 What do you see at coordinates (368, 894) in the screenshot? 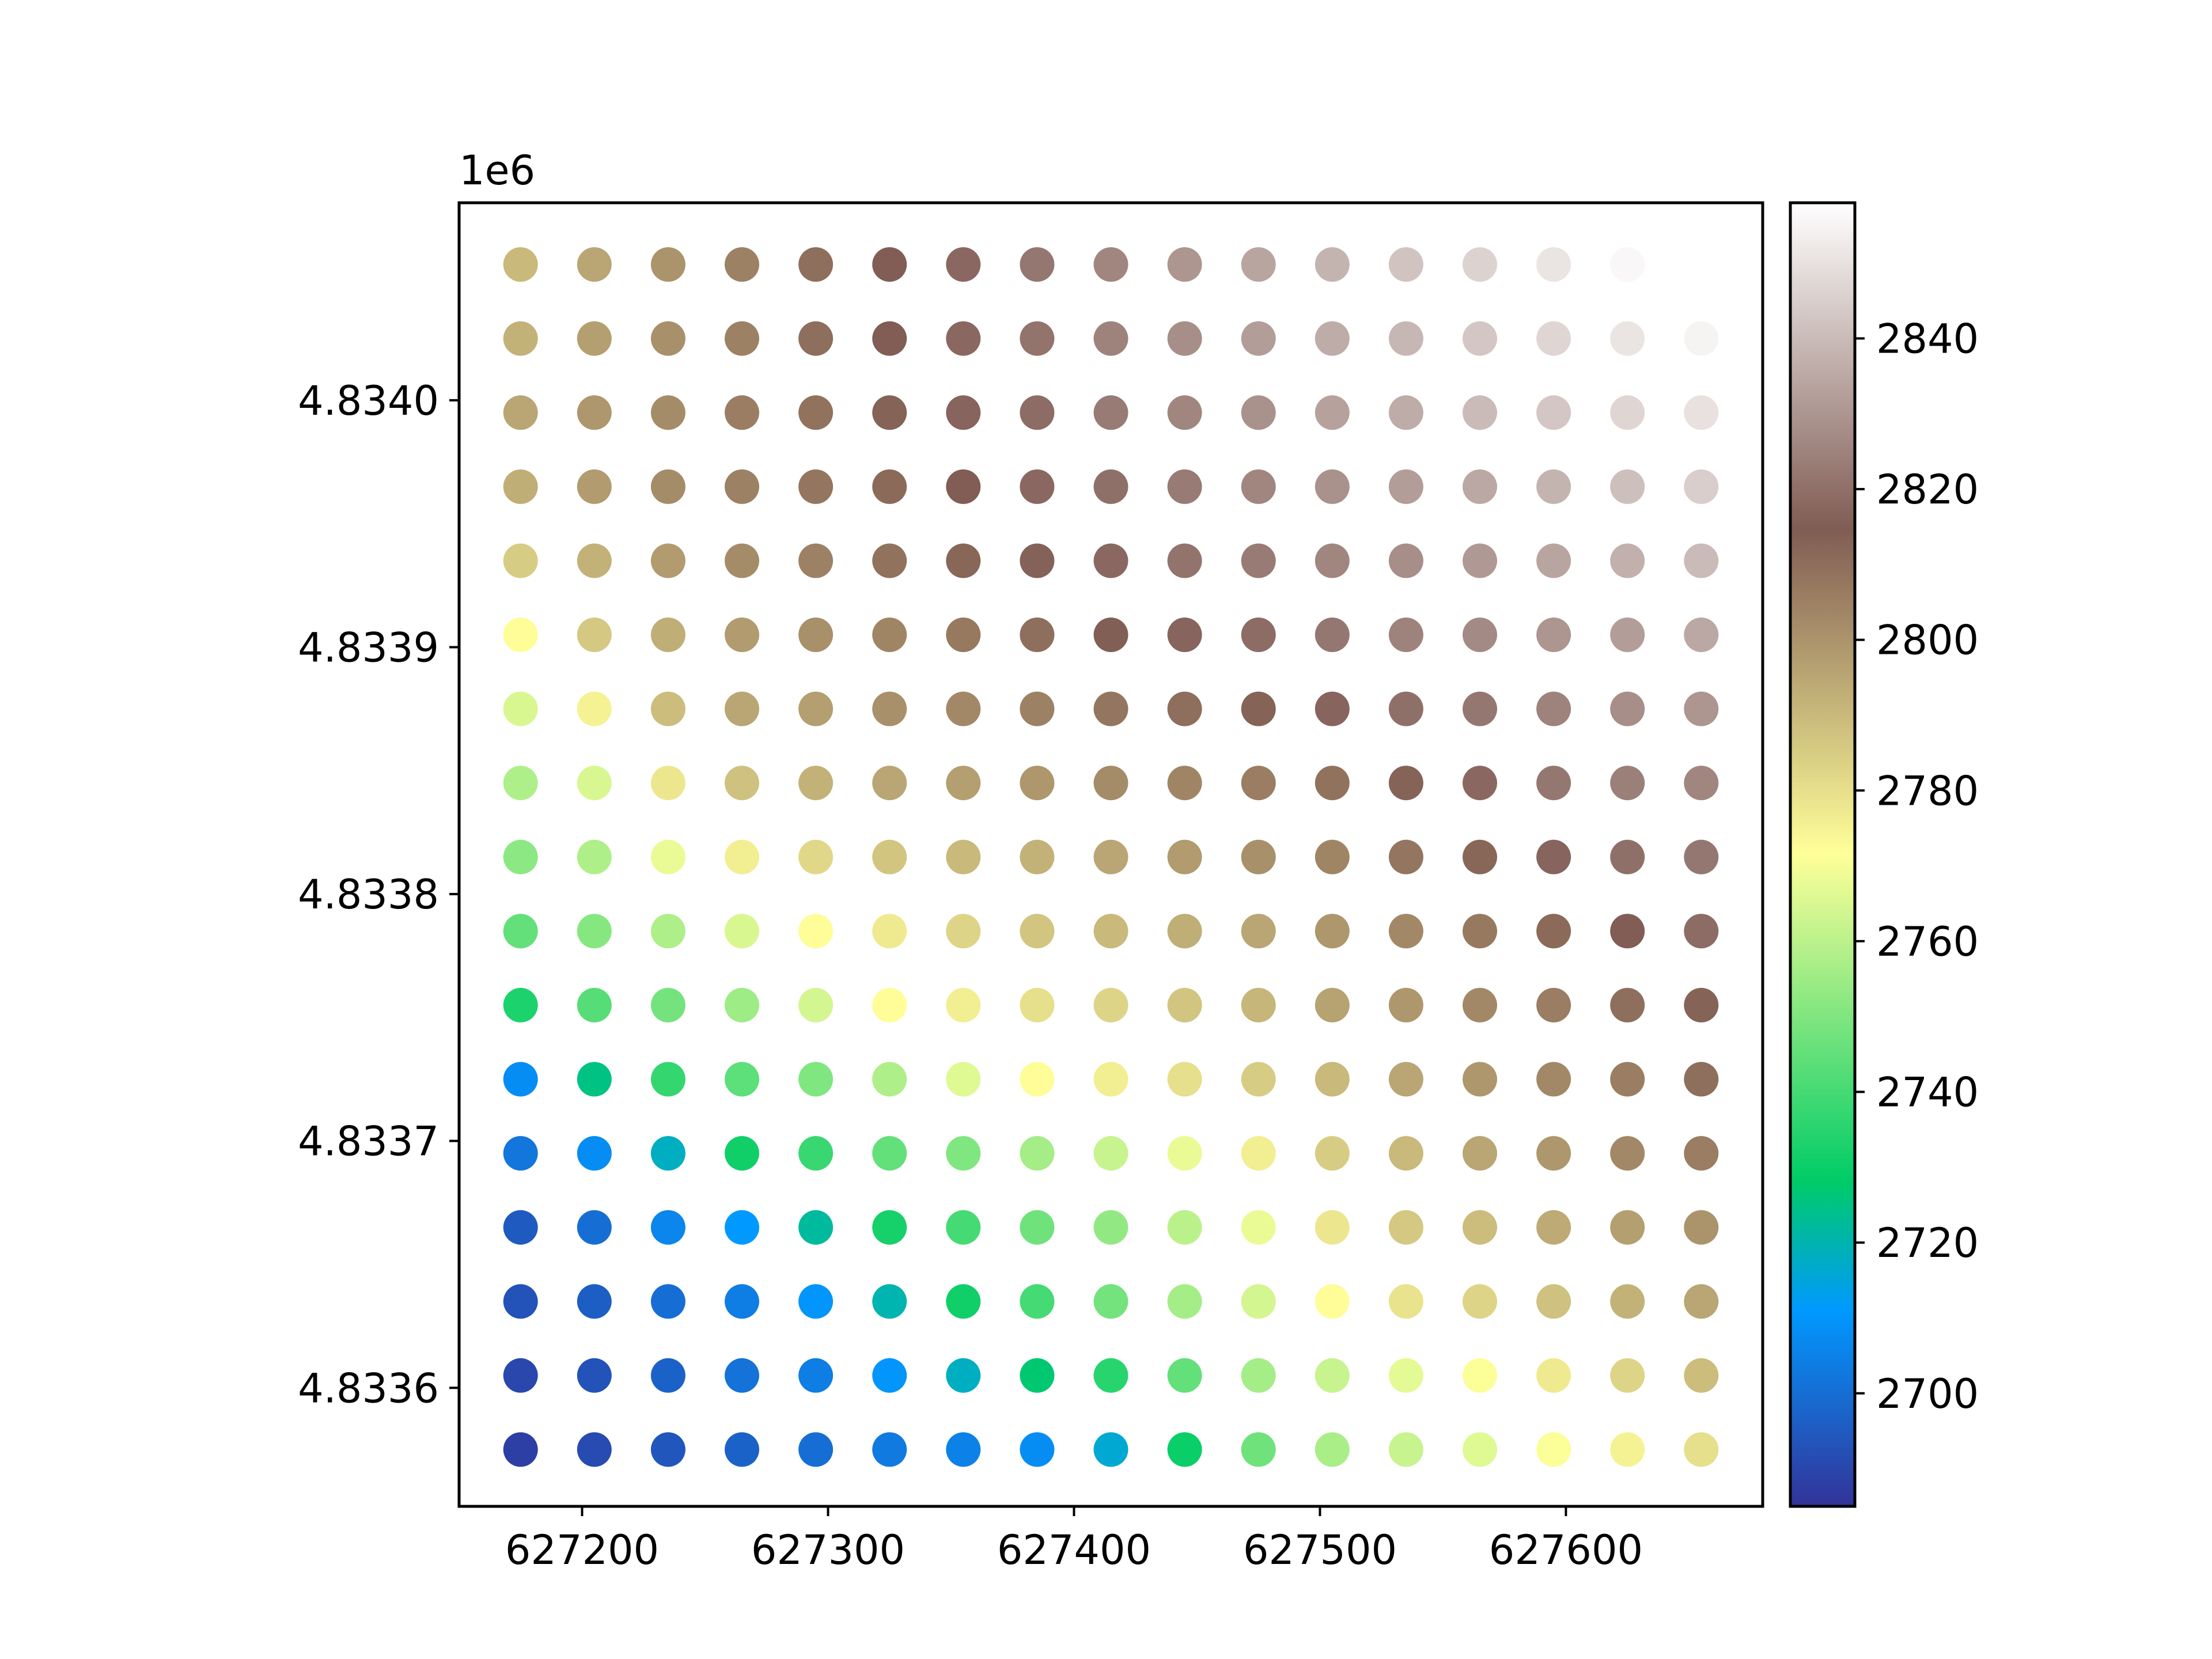
I see `y-tick-label: 4.8338` at bounding box center [368, 894].